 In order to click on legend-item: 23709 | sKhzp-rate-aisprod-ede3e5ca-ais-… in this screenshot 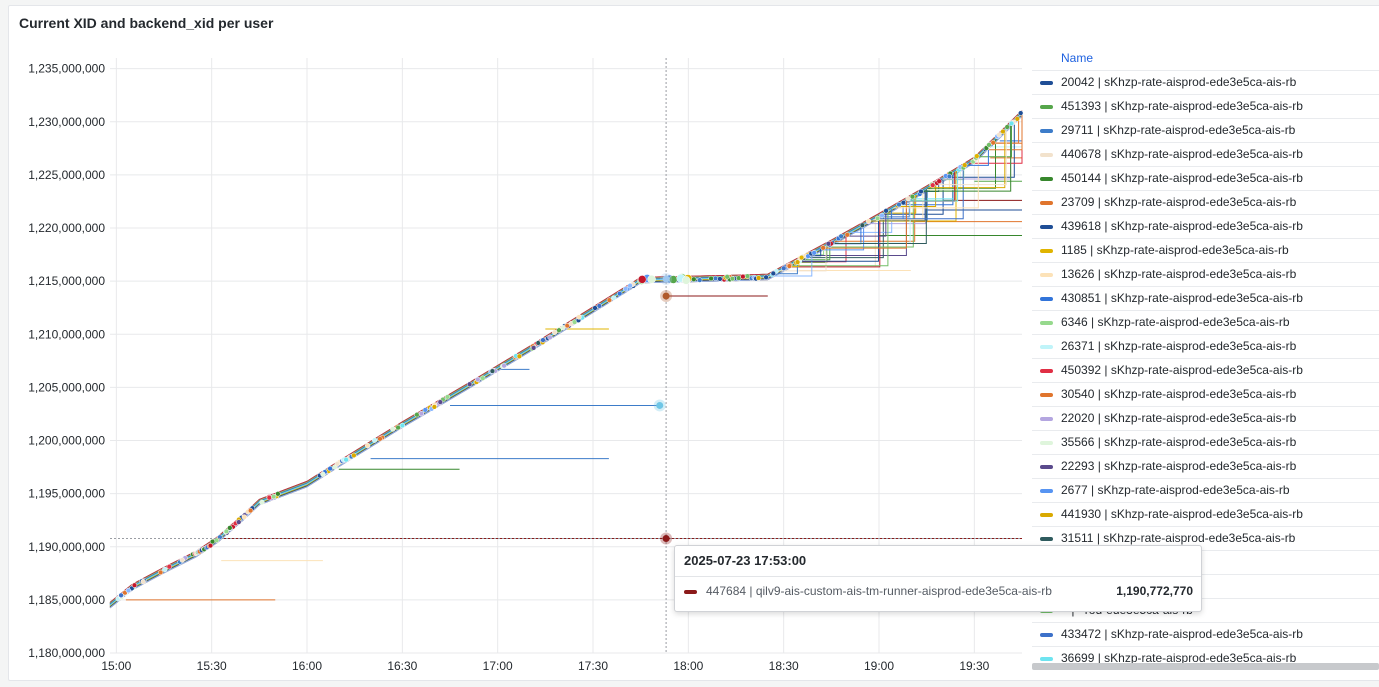, I will do `click(1205, 202)`.